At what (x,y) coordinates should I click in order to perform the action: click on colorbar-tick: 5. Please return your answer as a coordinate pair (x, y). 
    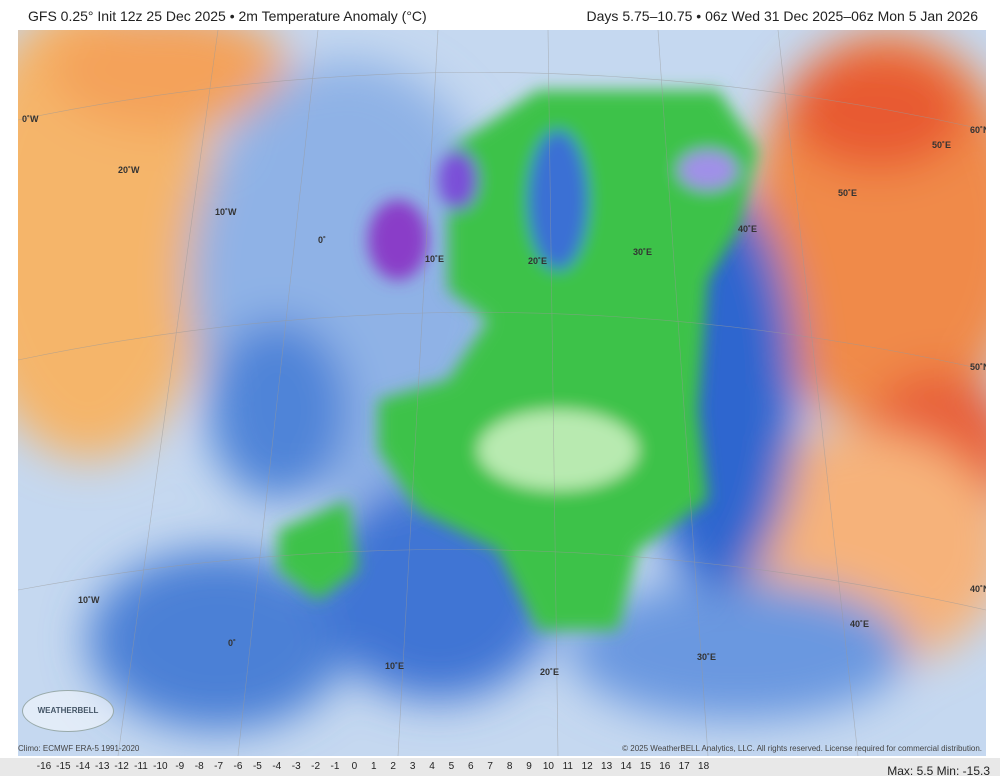
    Looking at the image, I should click on (451, 766).